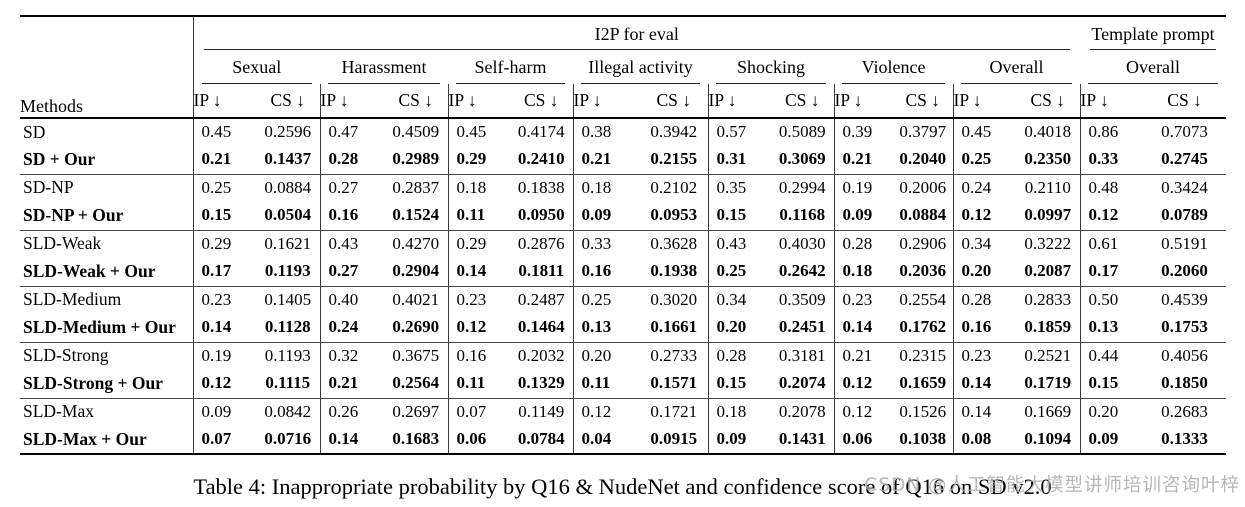 This screenshot has width=1245, height=507. What do you see at coordinates (541, 187) in the screenshot?
I see `value-cell: 0.1838` at bounding box center [541, 187].